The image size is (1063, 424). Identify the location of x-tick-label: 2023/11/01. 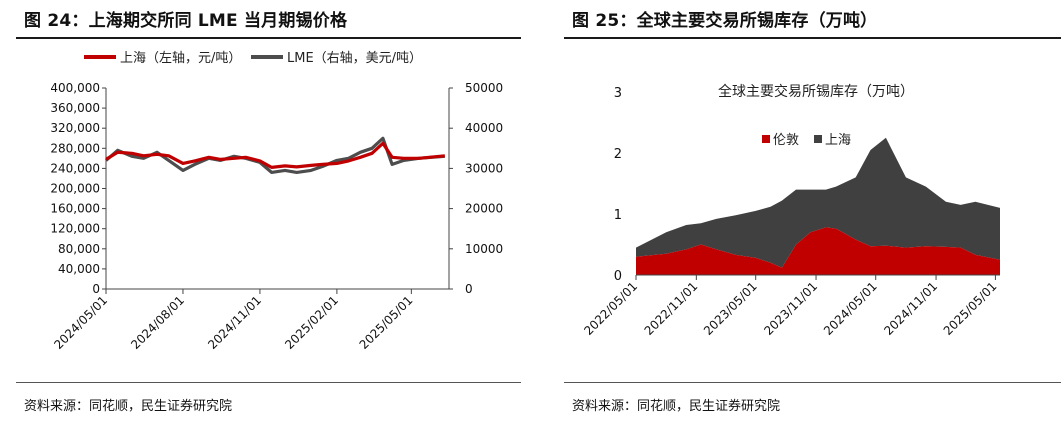
(790, 308).